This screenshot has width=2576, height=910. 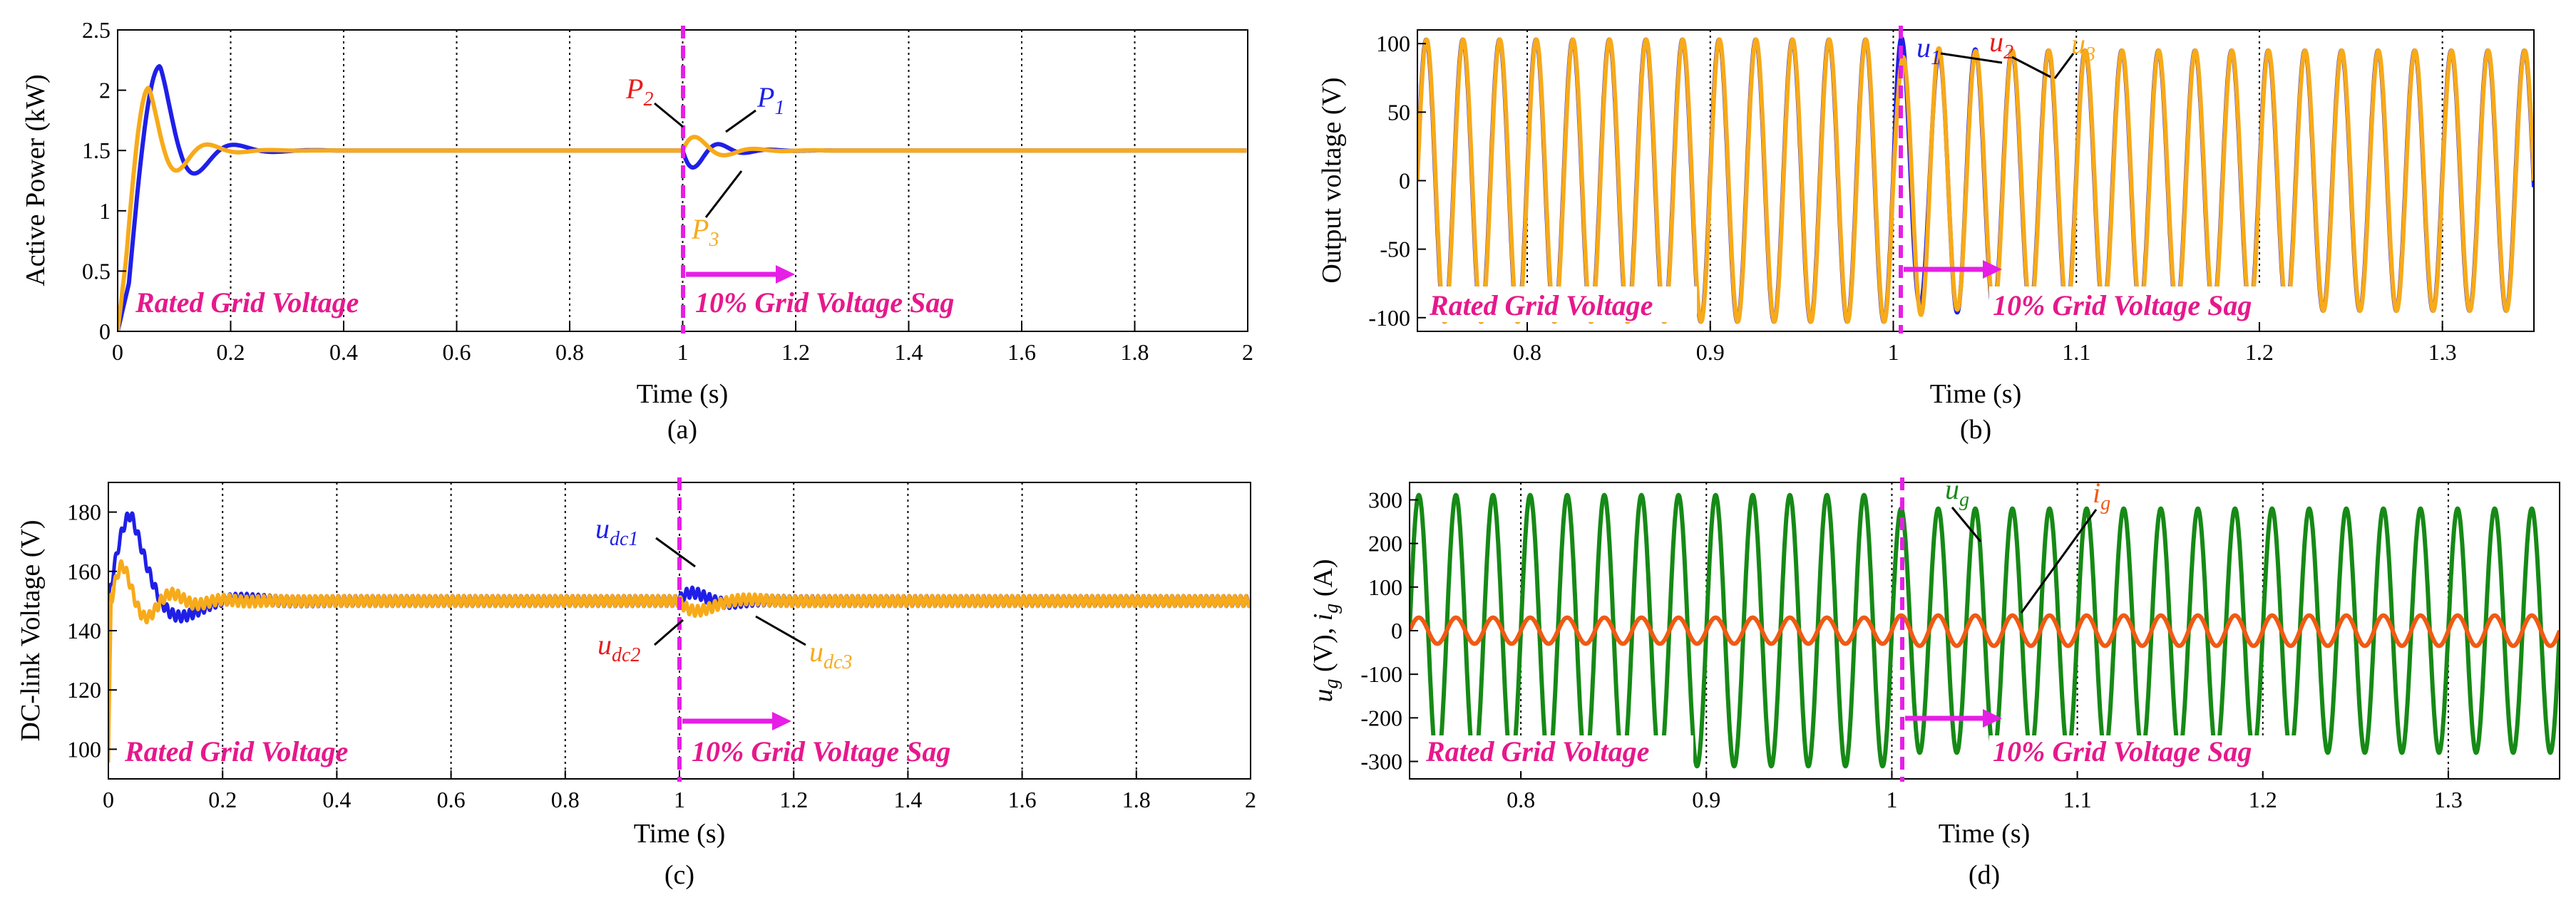 I want to click on panel-d-caption: (d), so click(x=1984, y=875).